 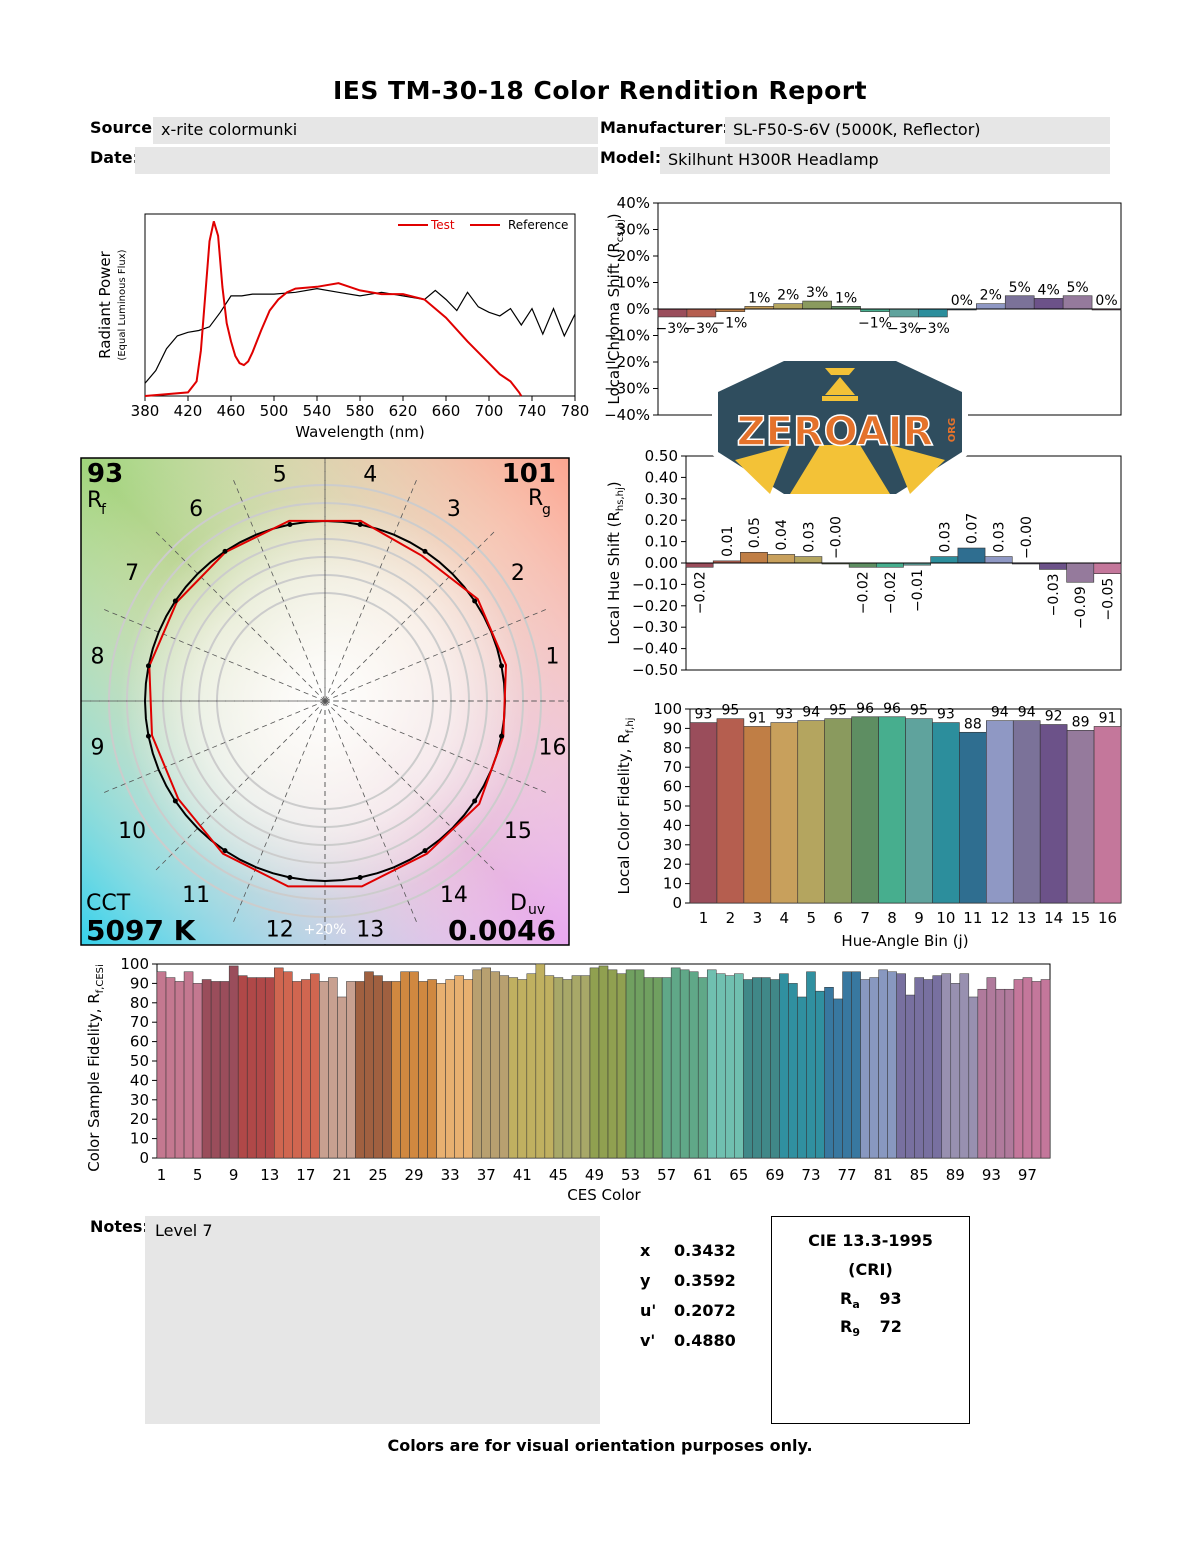 I want to click on cvg-bin-label: 1, so click(x=553, y=657).